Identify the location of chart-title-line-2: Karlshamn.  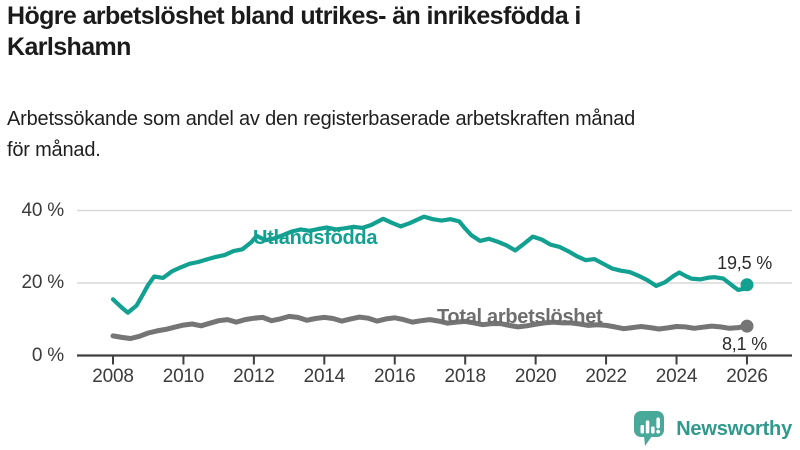
(69, 47).